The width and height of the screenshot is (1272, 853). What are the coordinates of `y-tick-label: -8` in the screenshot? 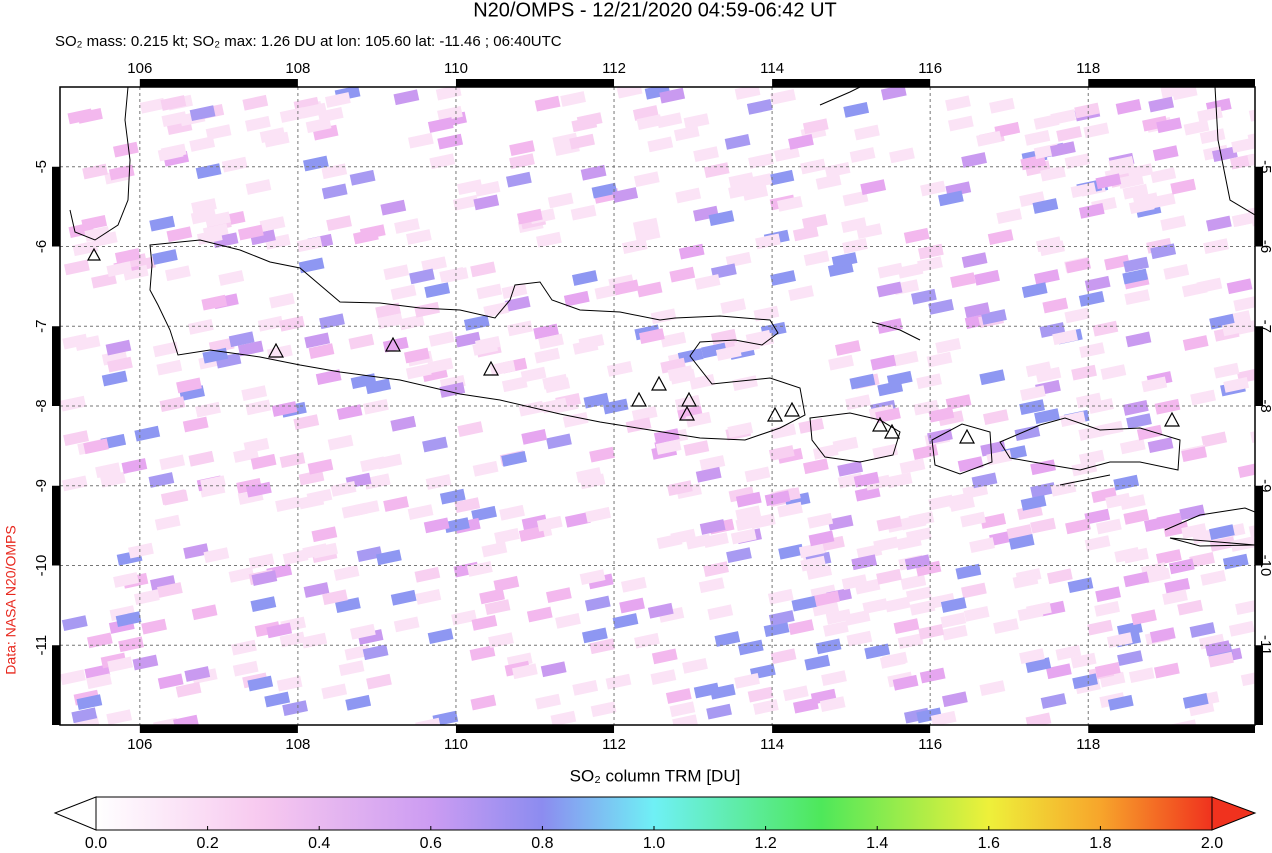 It's located at (41, 405).